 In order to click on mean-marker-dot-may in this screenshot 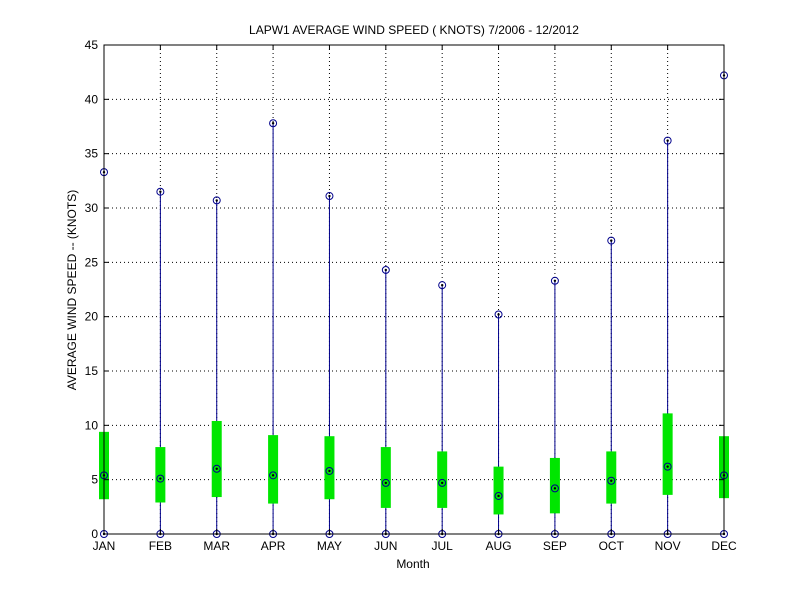, I will do `click(329, 471)`.